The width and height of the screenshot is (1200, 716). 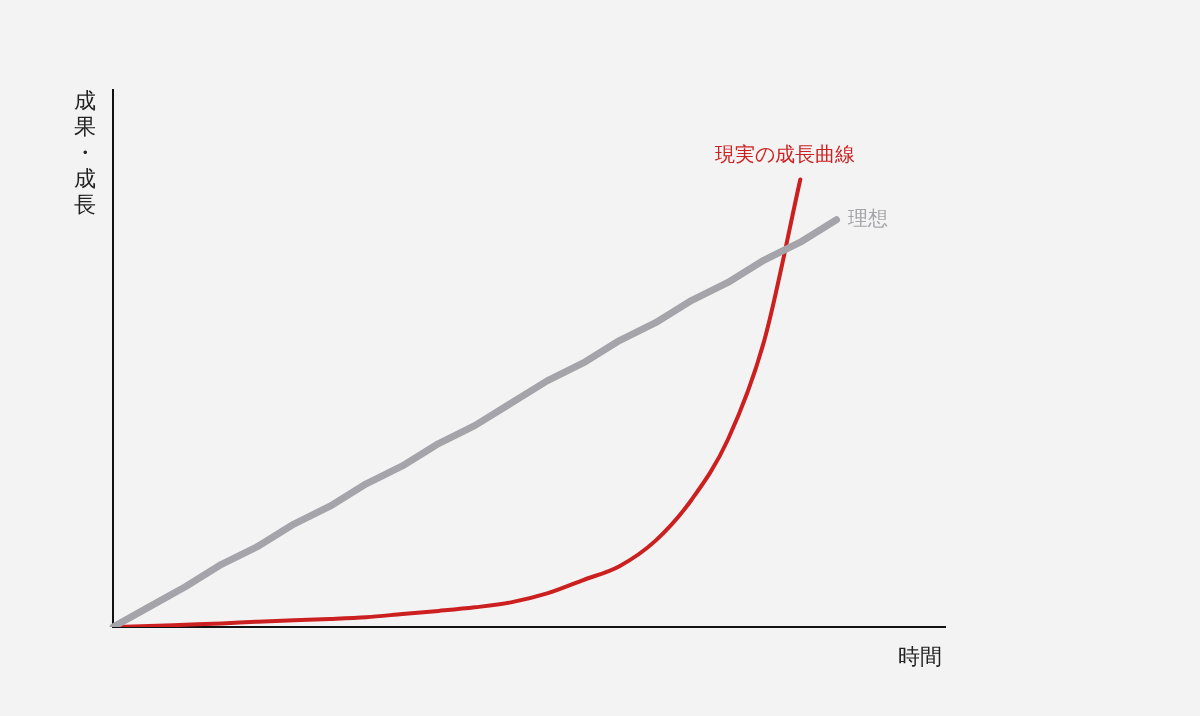 I want to click on series-label: 現実の成長曲線, so click(x=785, y=153).